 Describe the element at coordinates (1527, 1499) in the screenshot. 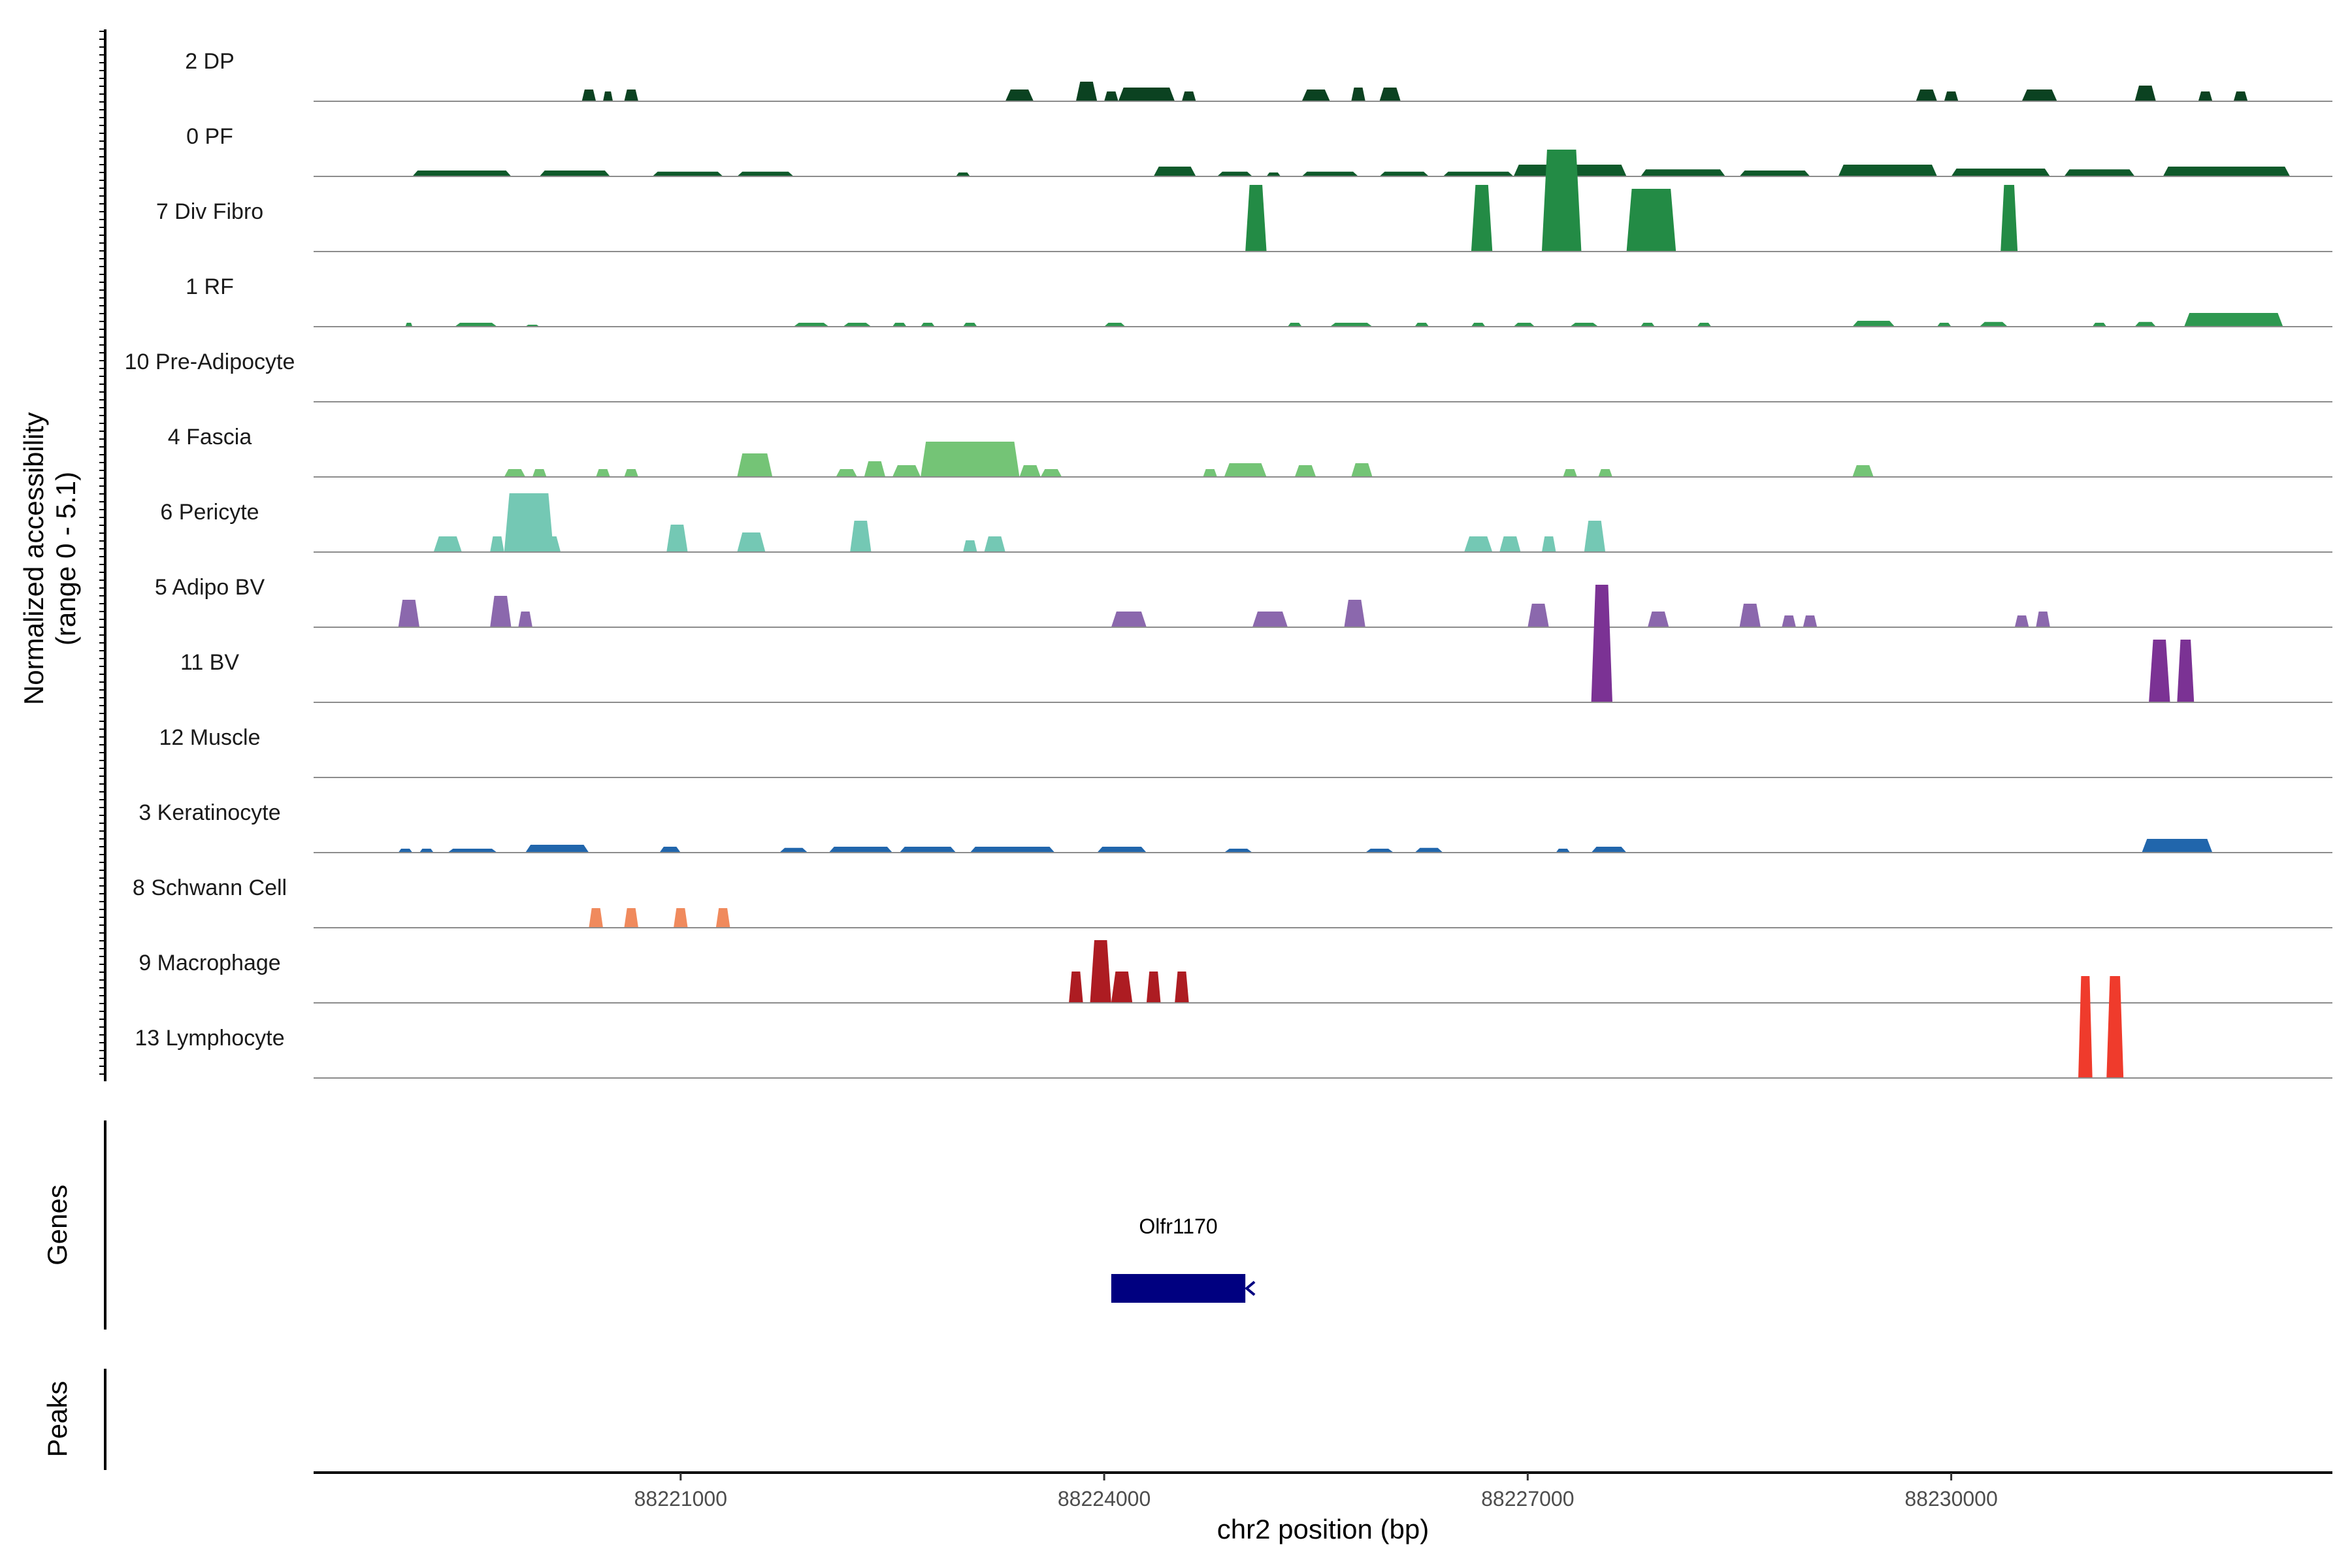

I see `x-tick-label: 88227000` at that location.